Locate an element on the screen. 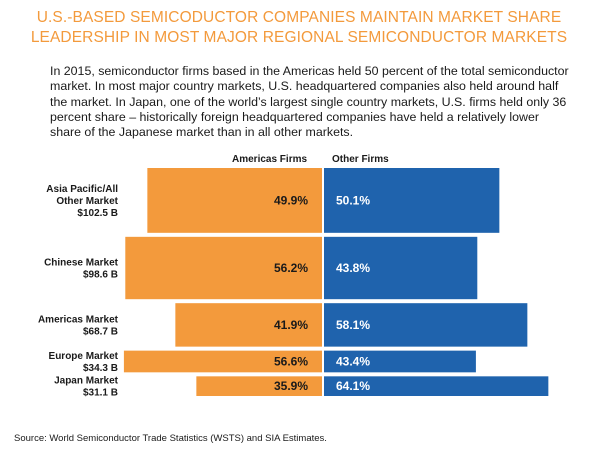  legend-americas-firms: Americas Firms is located at coordinates (270, 159).